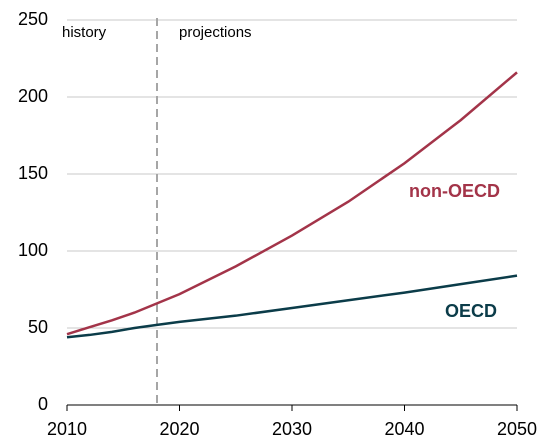 Image resolution: width=544 pixels, height=442 pixels. I want to click on y-tick-label: 0, so click(43, 404).